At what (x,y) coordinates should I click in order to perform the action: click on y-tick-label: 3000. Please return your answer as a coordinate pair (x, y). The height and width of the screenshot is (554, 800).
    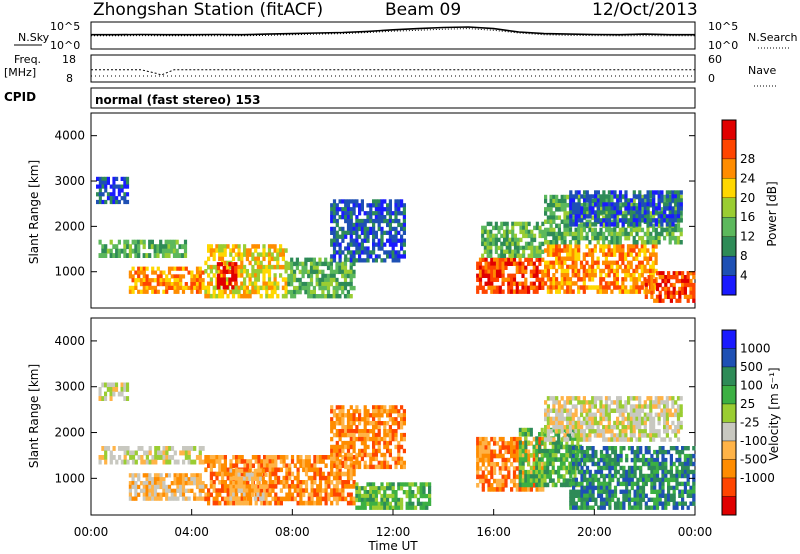
    Looking at the image, I should click on (69, 181).